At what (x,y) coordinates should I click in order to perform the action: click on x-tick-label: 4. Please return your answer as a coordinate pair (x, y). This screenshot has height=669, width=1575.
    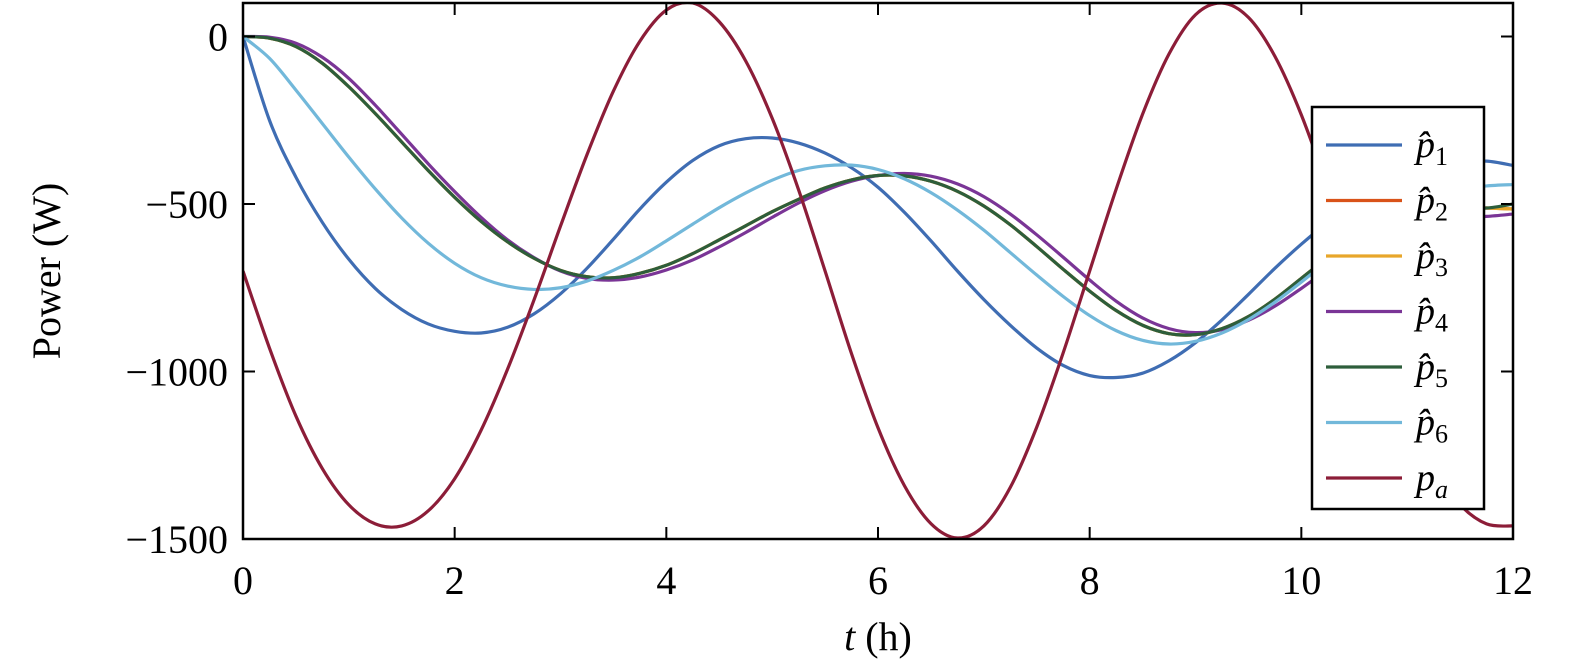
    Looking at the image, I should click on (666, 580).